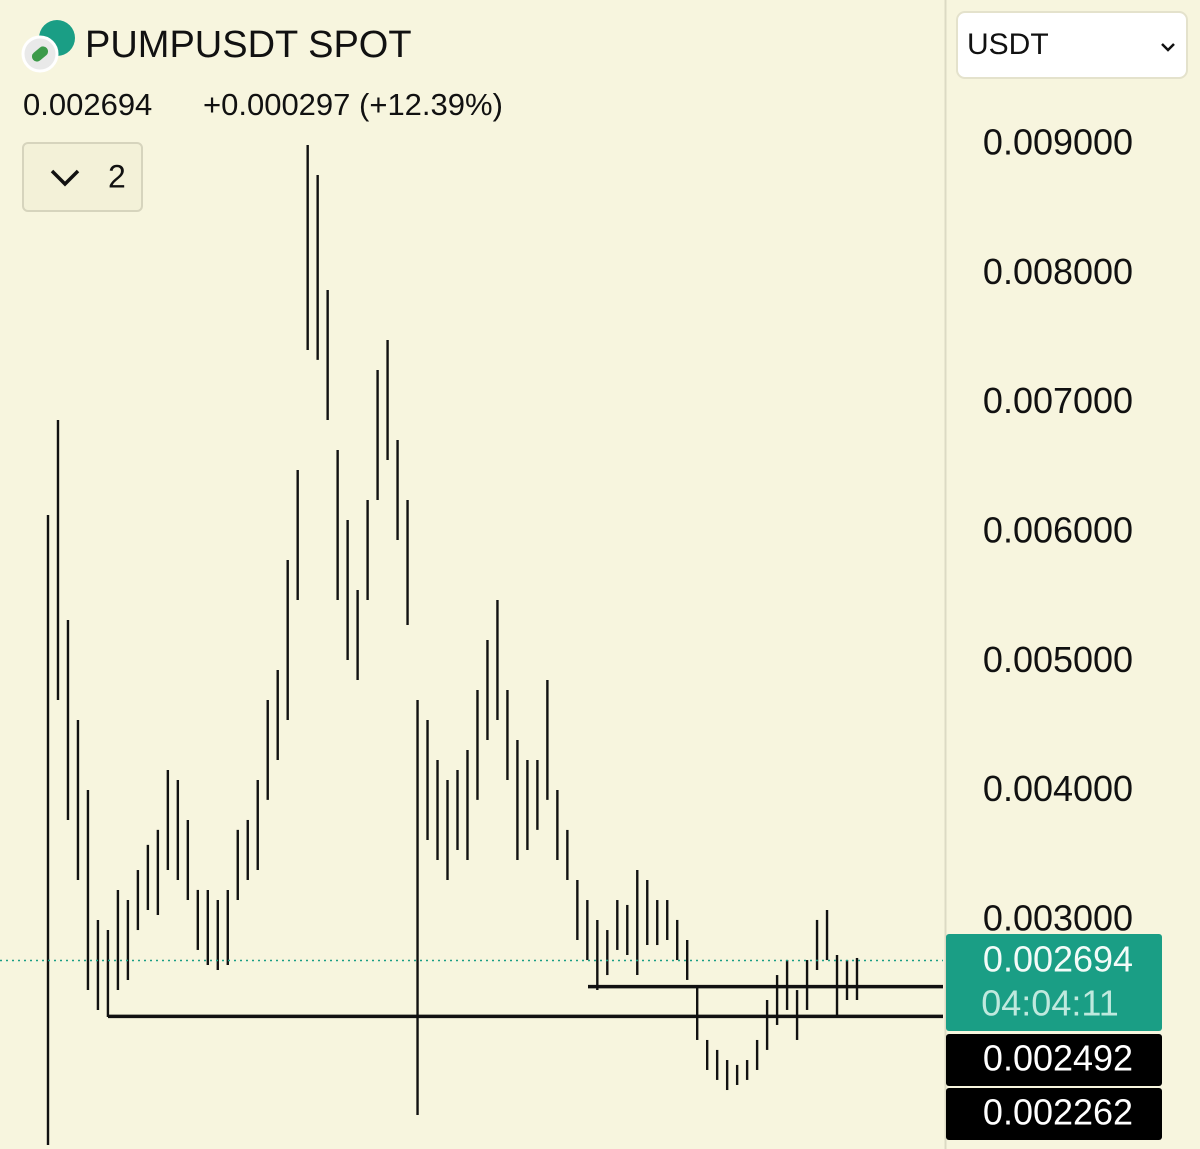  I want to click on y-tick-label: 0.007000, so click(1058, 400).